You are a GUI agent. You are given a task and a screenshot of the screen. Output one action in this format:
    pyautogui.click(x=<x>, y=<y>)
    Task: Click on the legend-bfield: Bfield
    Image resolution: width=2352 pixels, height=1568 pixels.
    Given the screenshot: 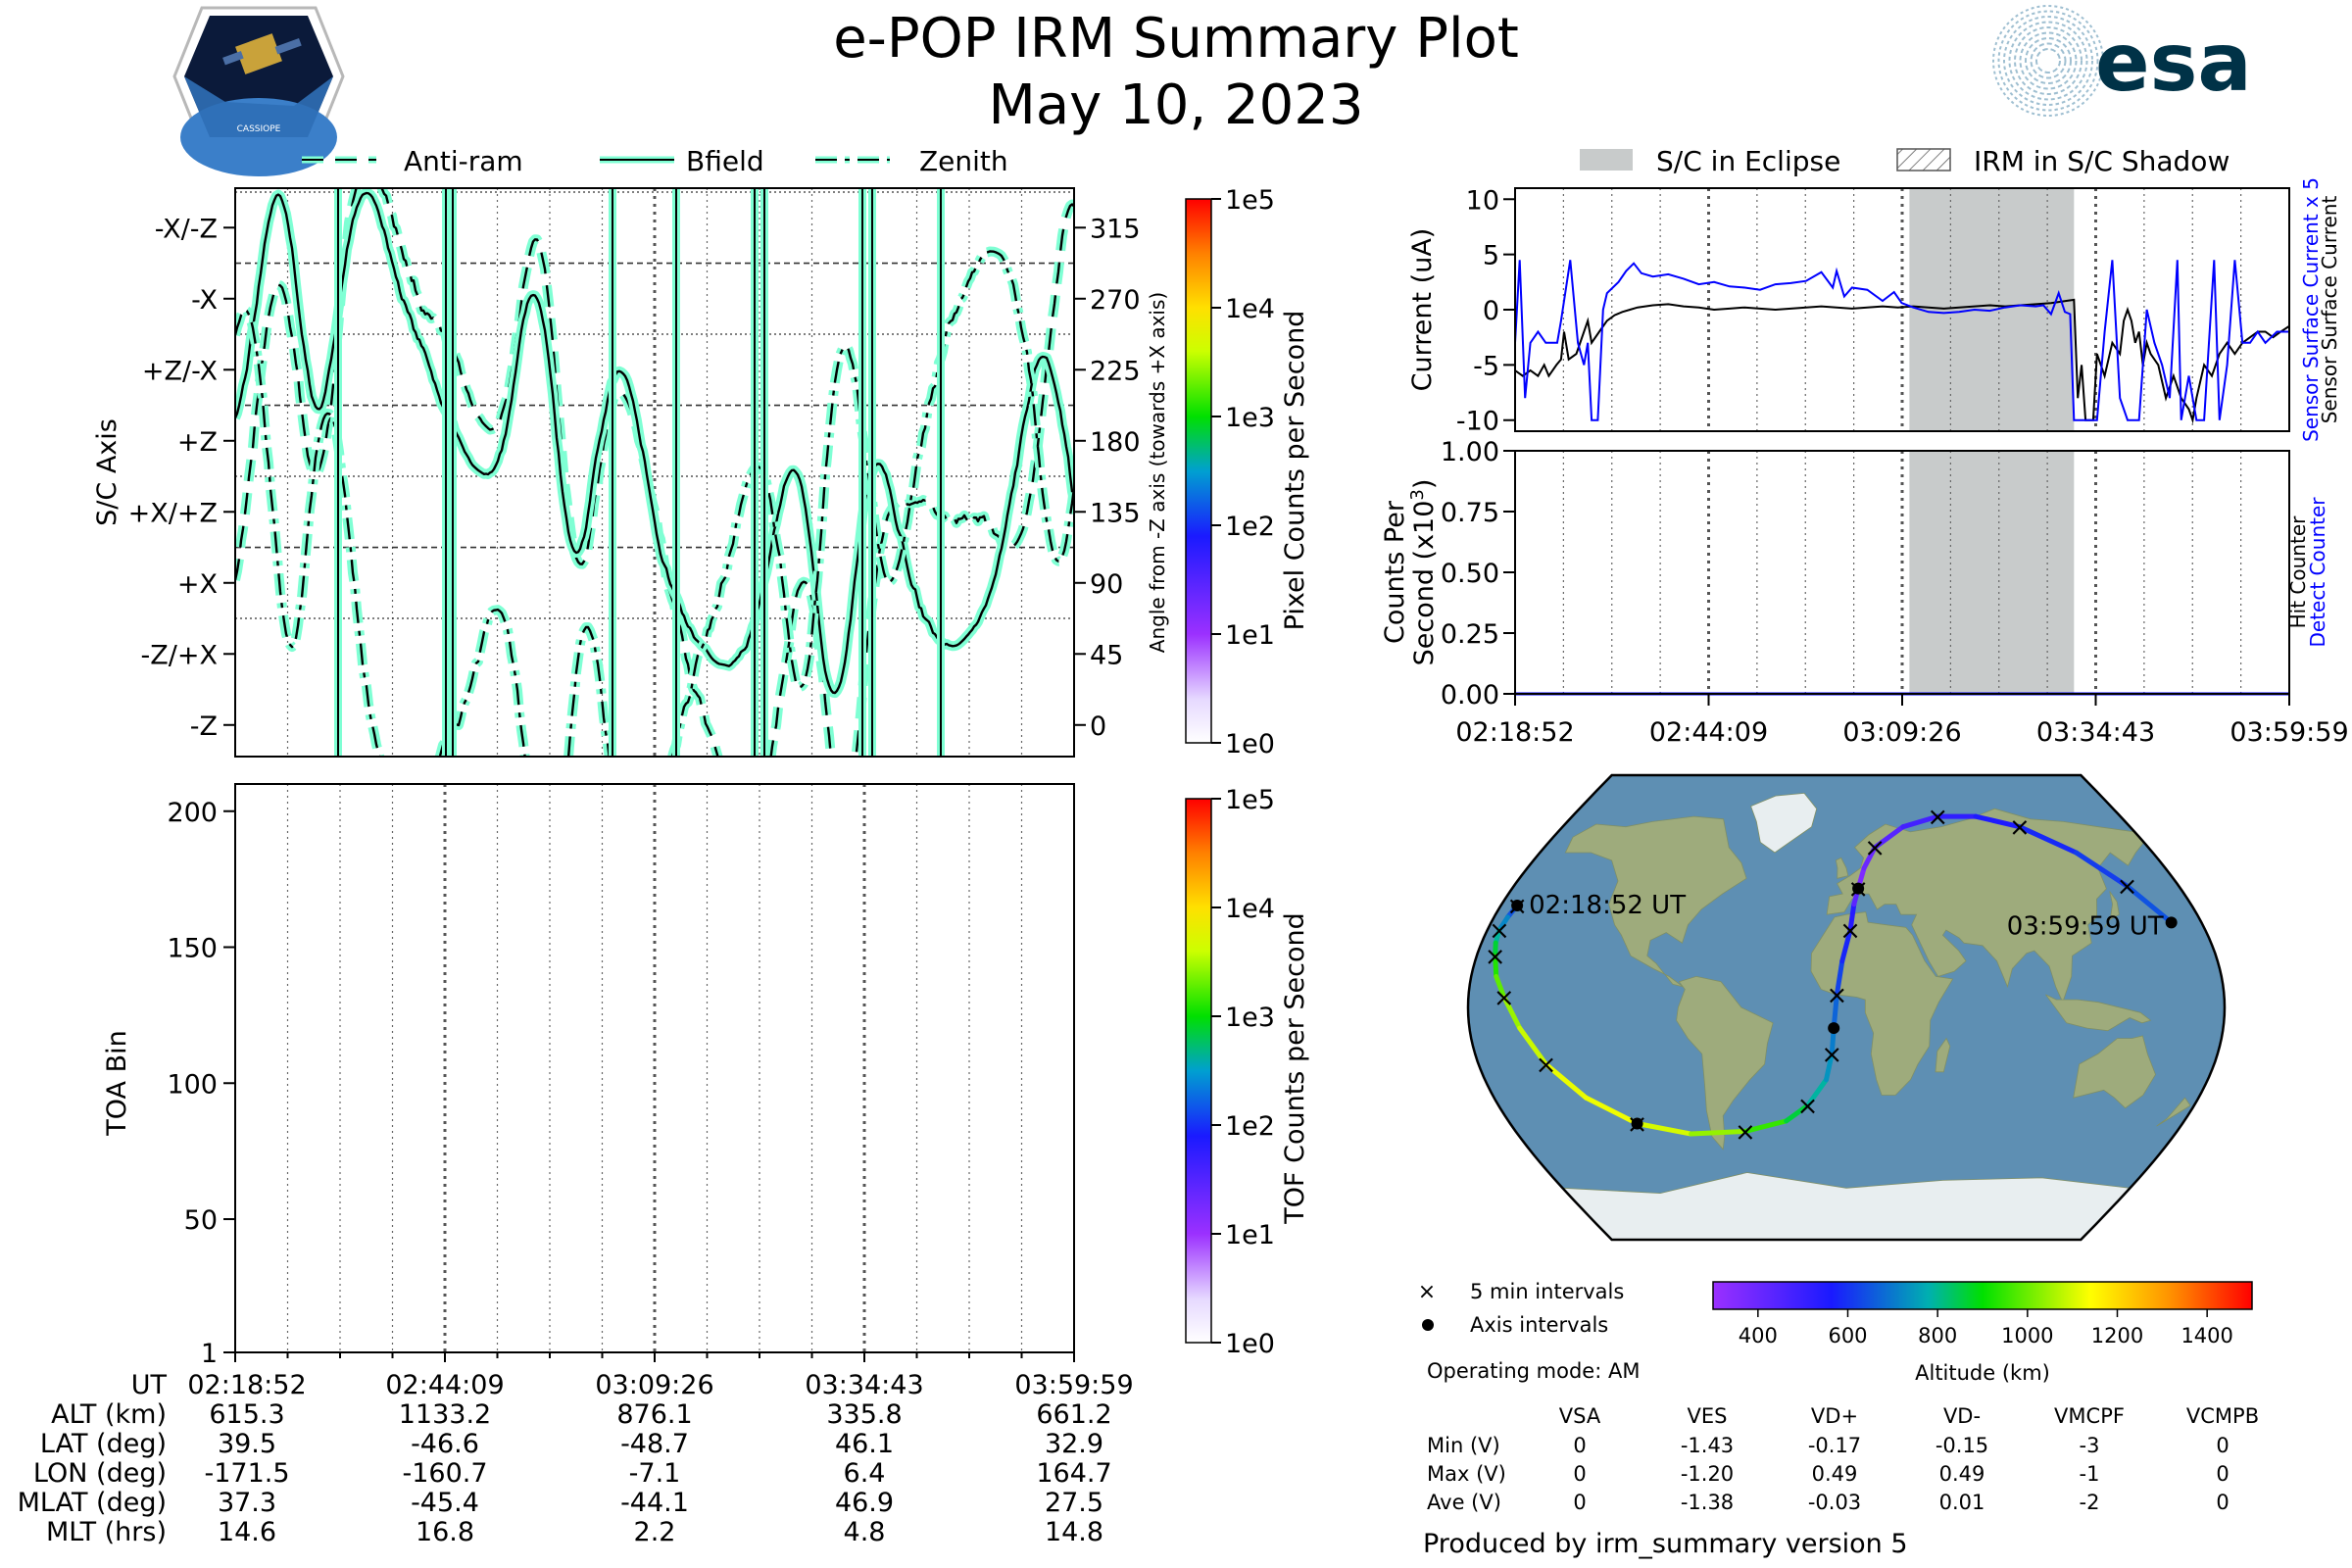 What is the action you would take?
    pyautogui.click(x=725, y=161)
    